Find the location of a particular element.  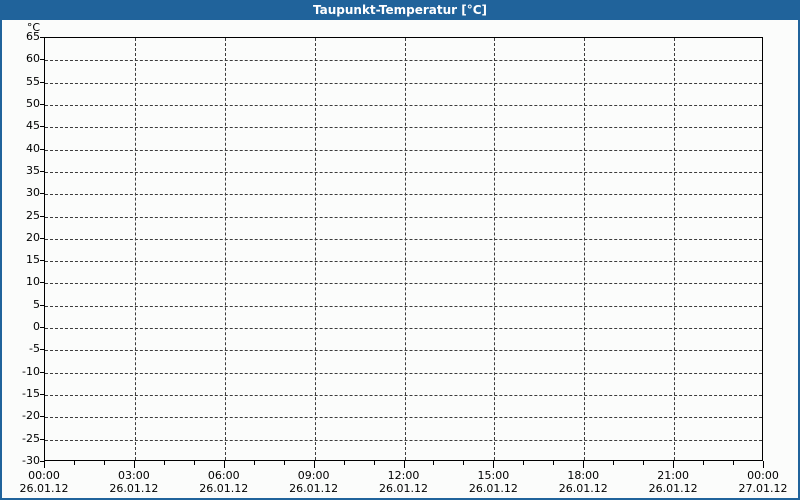

x-axis-tick-time: 09:00 is located at coordinates (313, 475).